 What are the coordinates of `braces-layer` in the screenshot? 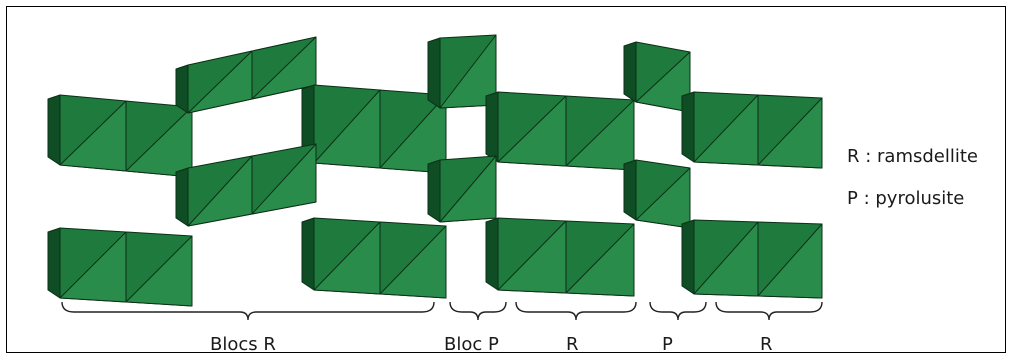 It's located at (442, 311).